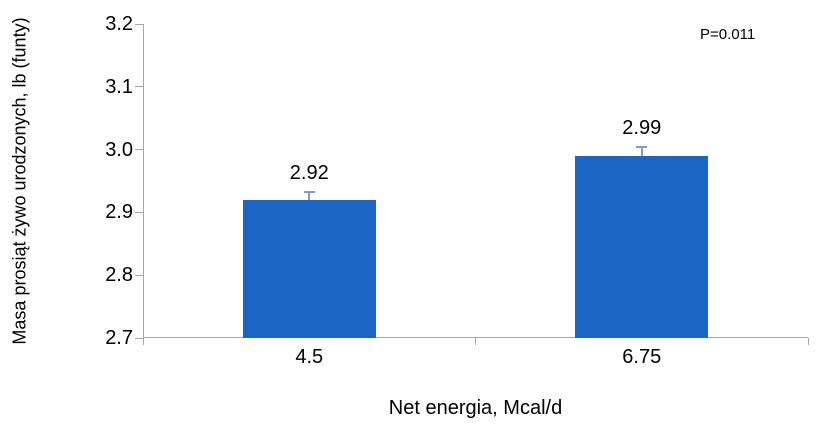 This screenshot has width=820, height=436. I want to click on x-category-label: 4.5, so click(309, 357).